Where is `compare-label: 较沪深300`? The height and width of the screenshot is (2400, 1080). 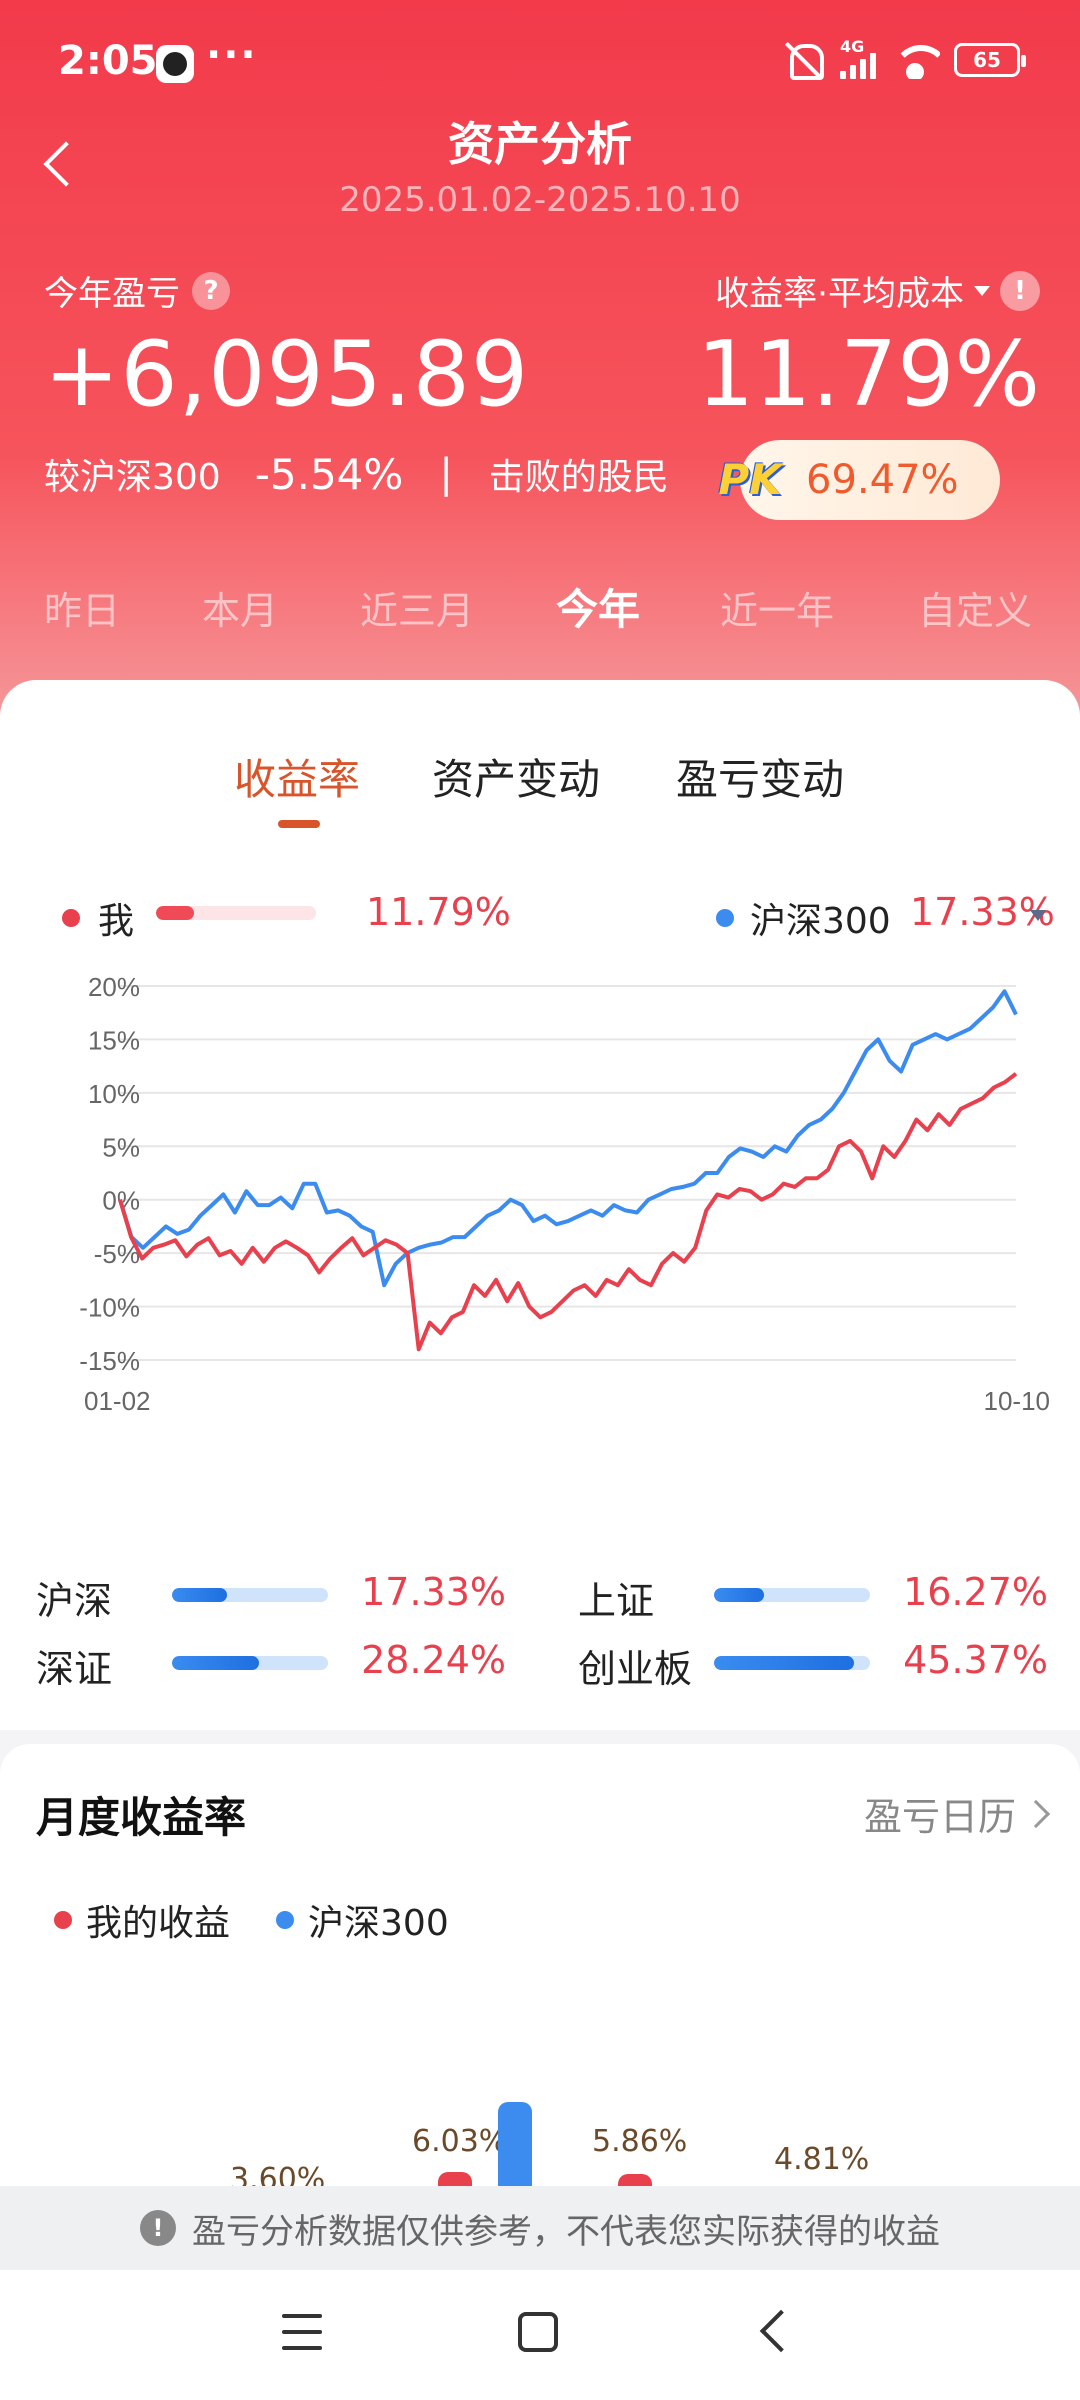
compare-label: 较沪深300 is located at coordinates (132, 477).